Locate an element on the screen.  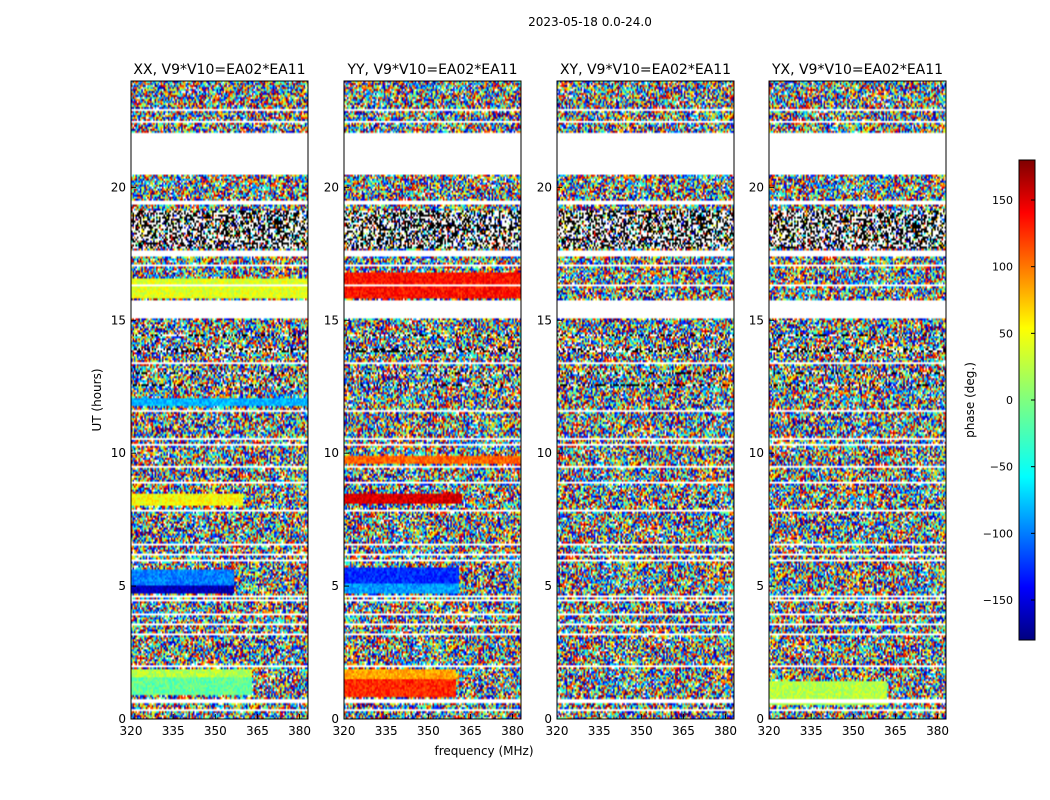
panel-title: XY, V9*V10=EA02*EA11 is located at coordinates (645, 70).